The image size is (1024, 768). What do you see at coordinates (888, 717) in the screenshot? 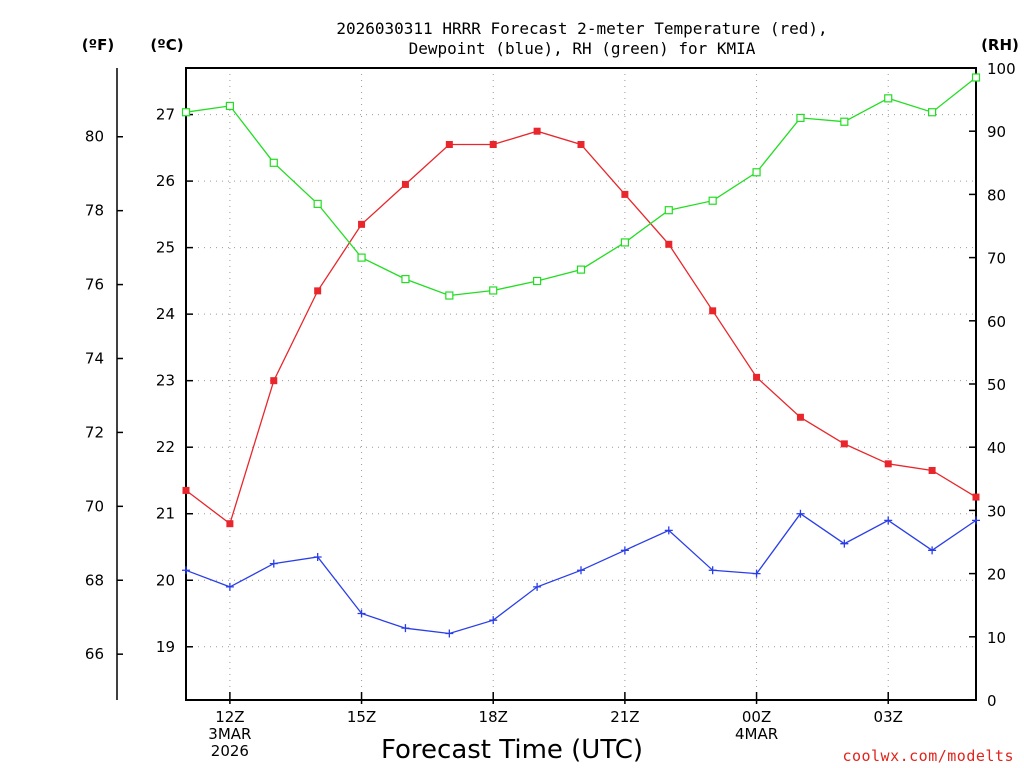
I see `x-tick-label: 03Z` at bounding box center [888, 717].